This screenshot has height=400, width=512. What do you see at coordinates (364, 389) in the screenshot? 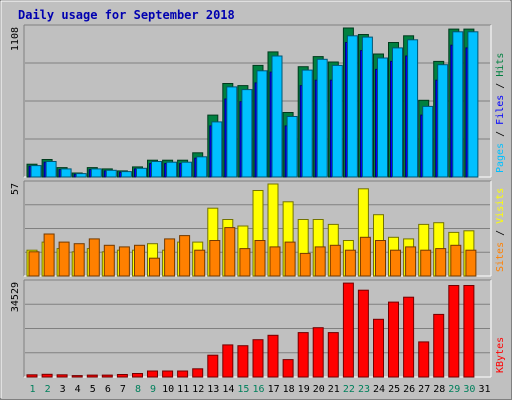
I see `x-tick-label-23: 23` at bounding box center [364, 389].